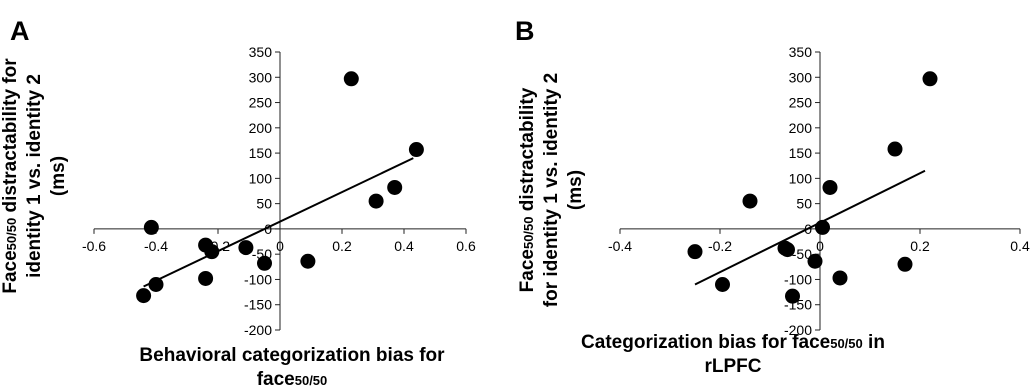  I want to click on x-axis-title-line: face50/50, so click(292, 379).